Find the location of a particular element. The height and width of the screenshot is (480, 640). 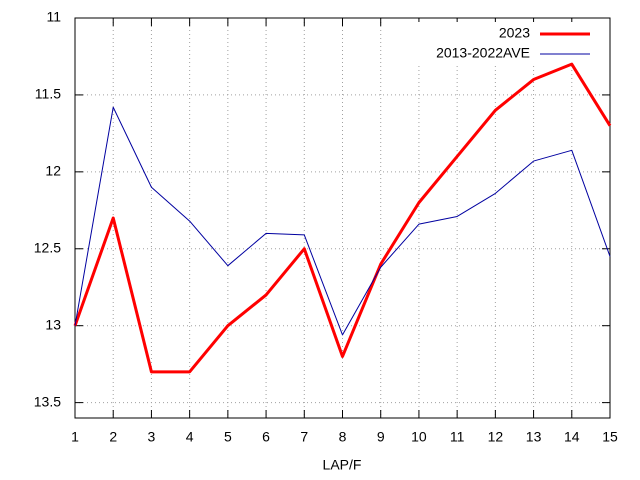

x-tick-label: 7 is located at coordinates (304, 437).